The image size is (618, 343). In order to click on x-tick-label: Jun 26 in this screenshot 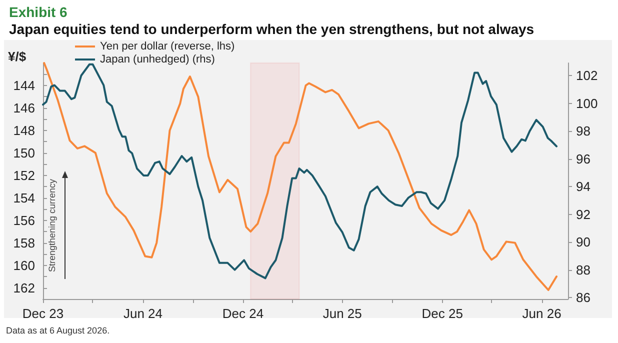, I will do `click(542, 313)`.